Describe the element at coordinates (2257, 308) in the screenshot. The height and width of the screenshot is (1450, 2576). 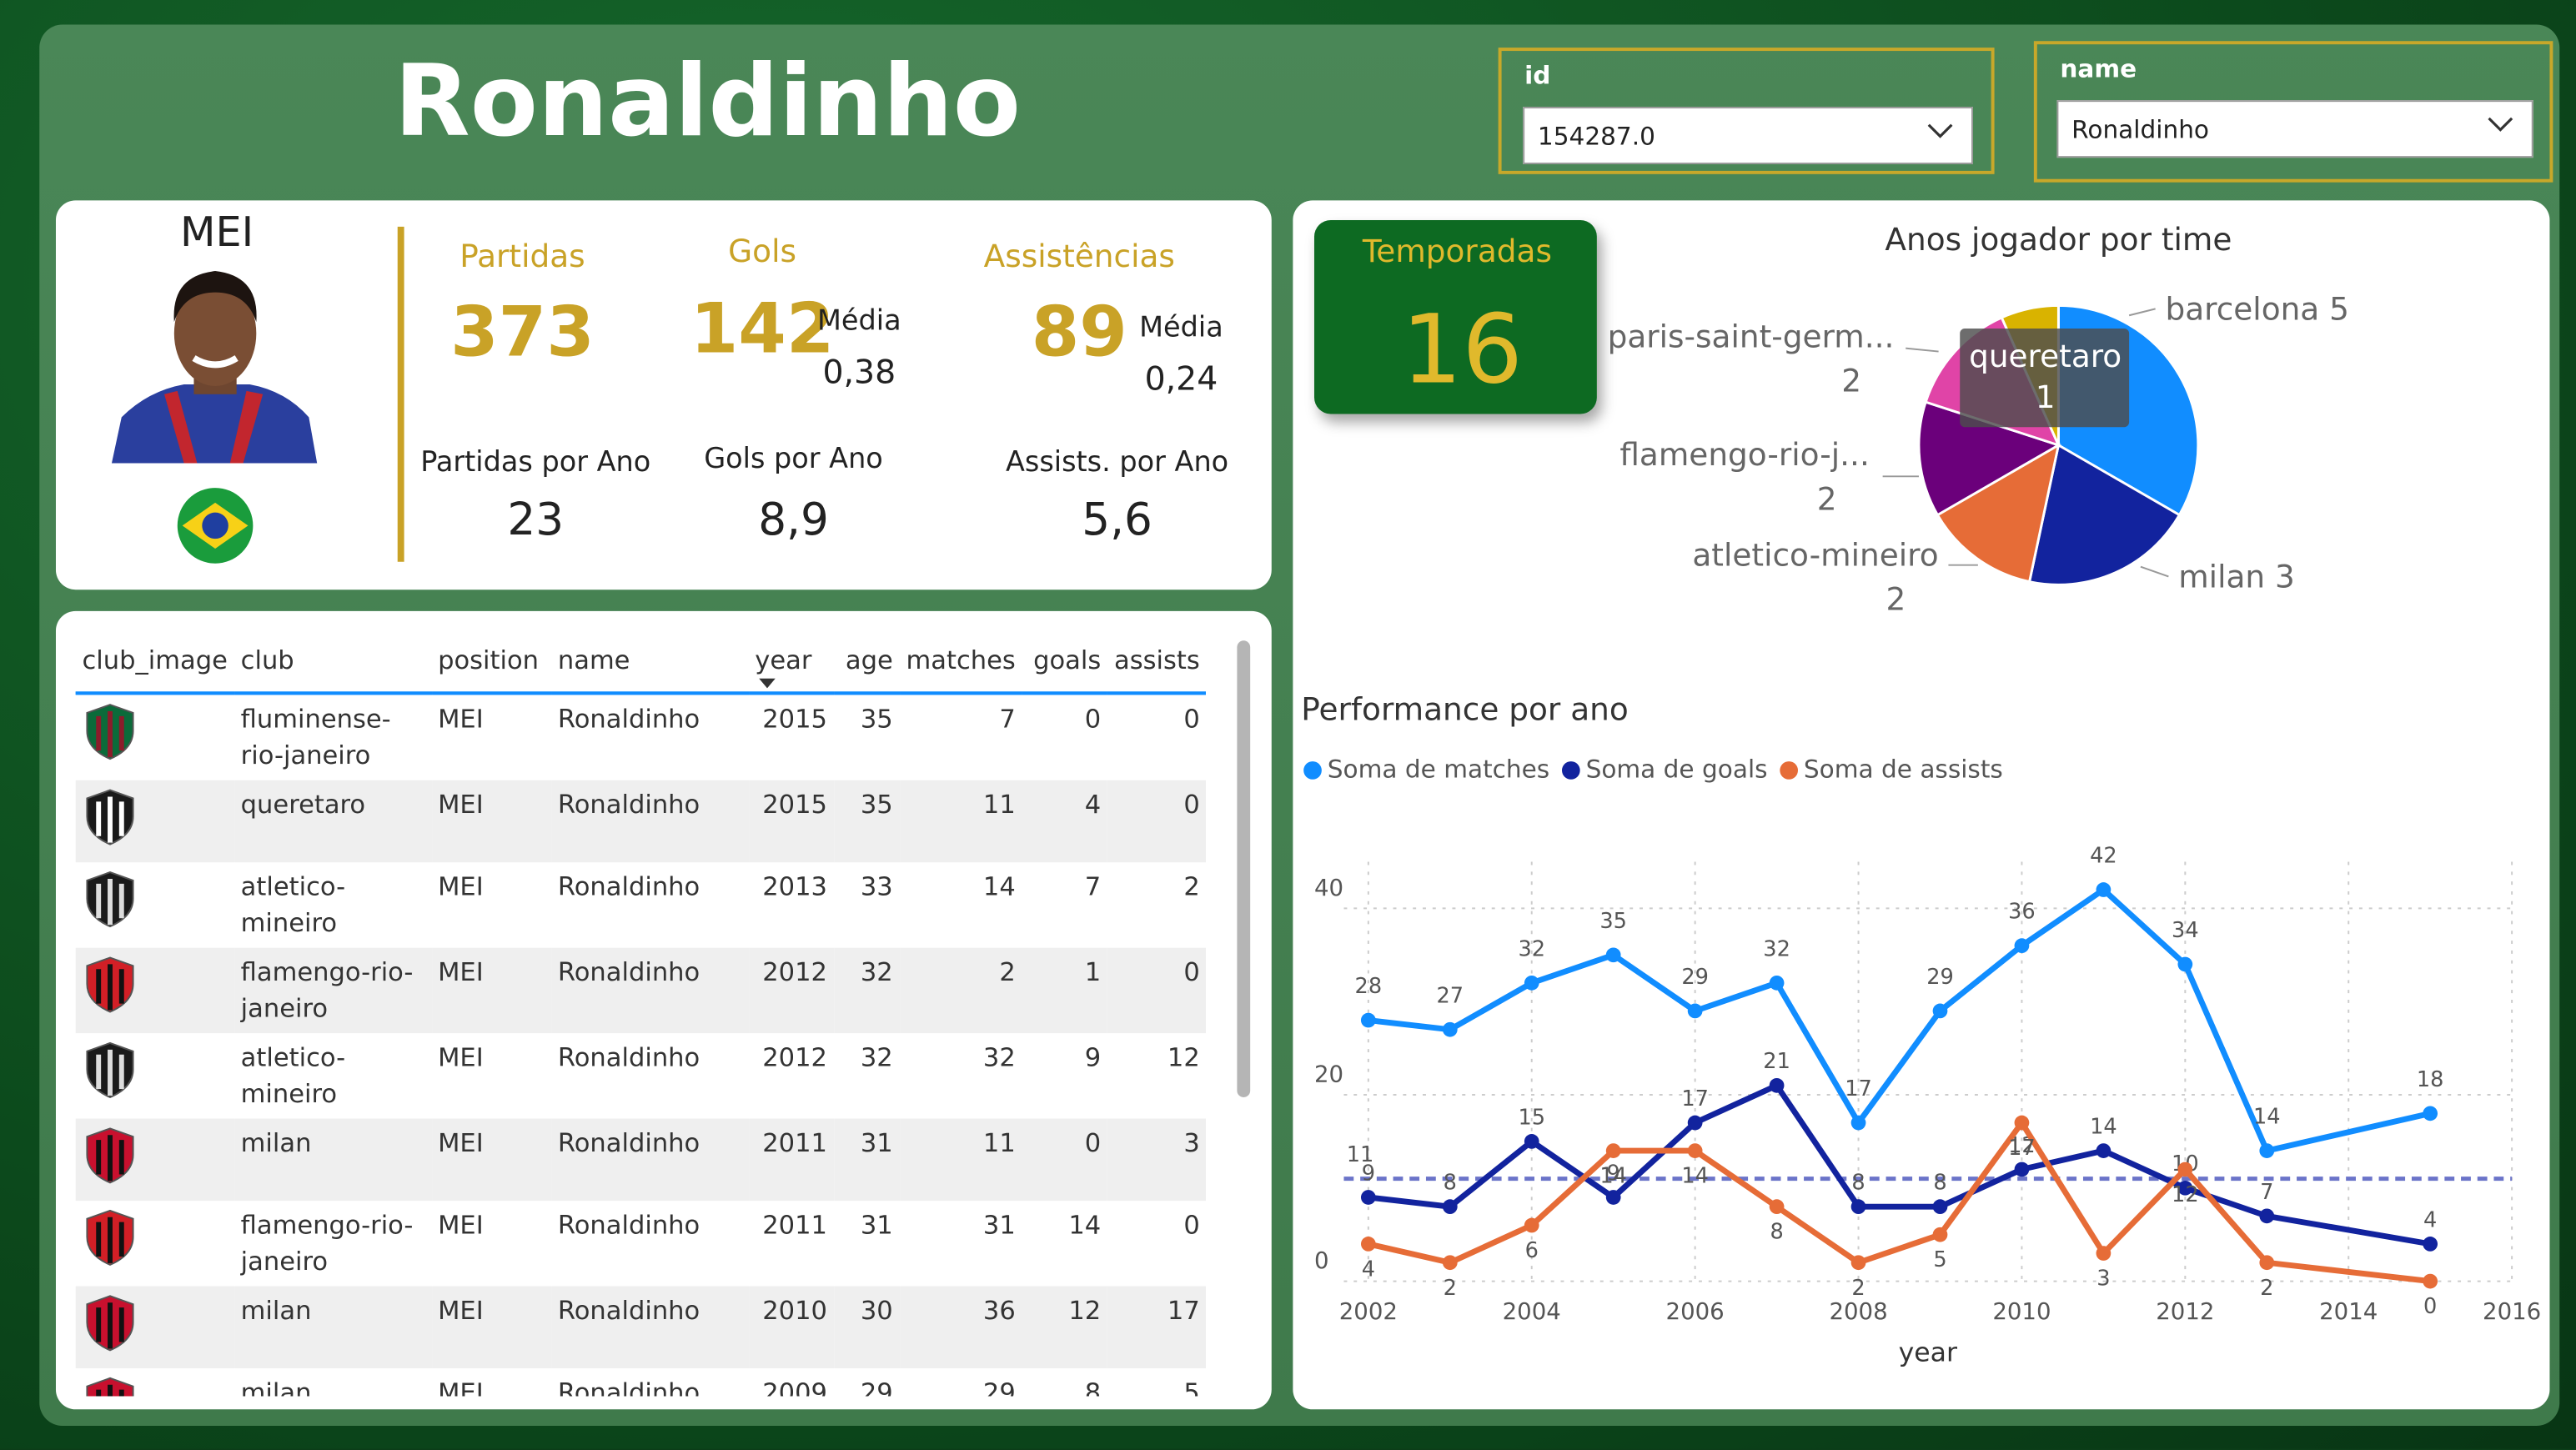
I see `pie-label: barcelona 5` at that location.